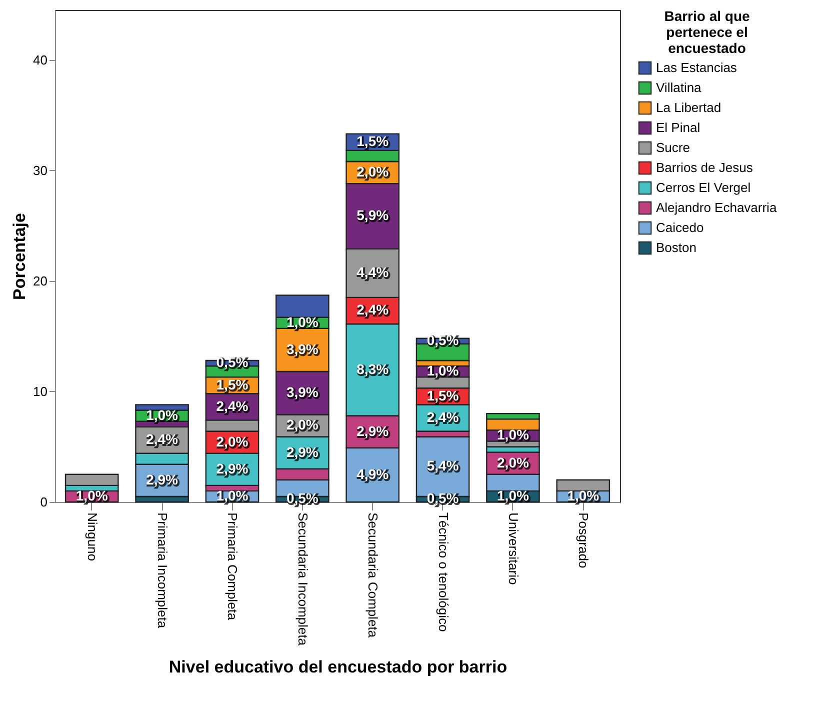  What do you see at coordinates (373, 474) in the screenshot?
I see `data-label: 4,9%` at bounding box center [373, 474].